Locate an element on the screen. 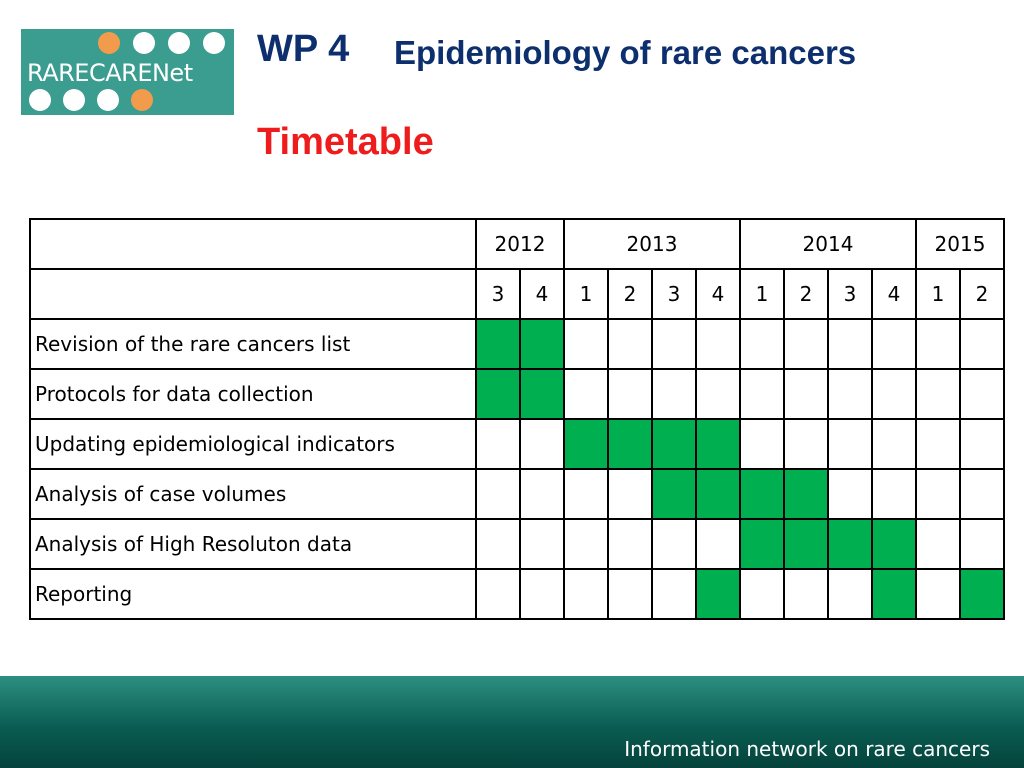 This screenshot has height=768, width=1024. task-row: Updating epidemiological indicators is located at coordinates (517, 444).